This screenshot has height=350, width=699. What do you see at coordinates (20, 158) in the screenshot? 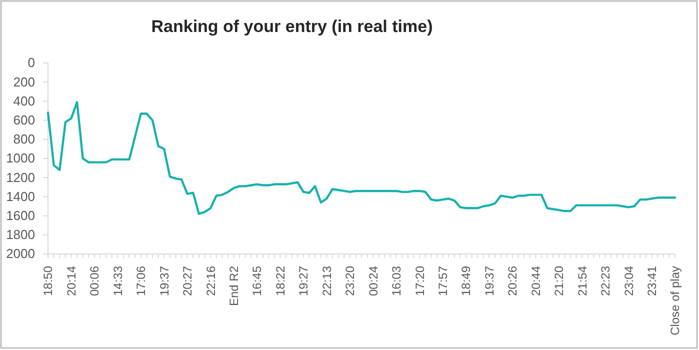
I see `y-tick-label: 1000` at bounding box center [20, 158].